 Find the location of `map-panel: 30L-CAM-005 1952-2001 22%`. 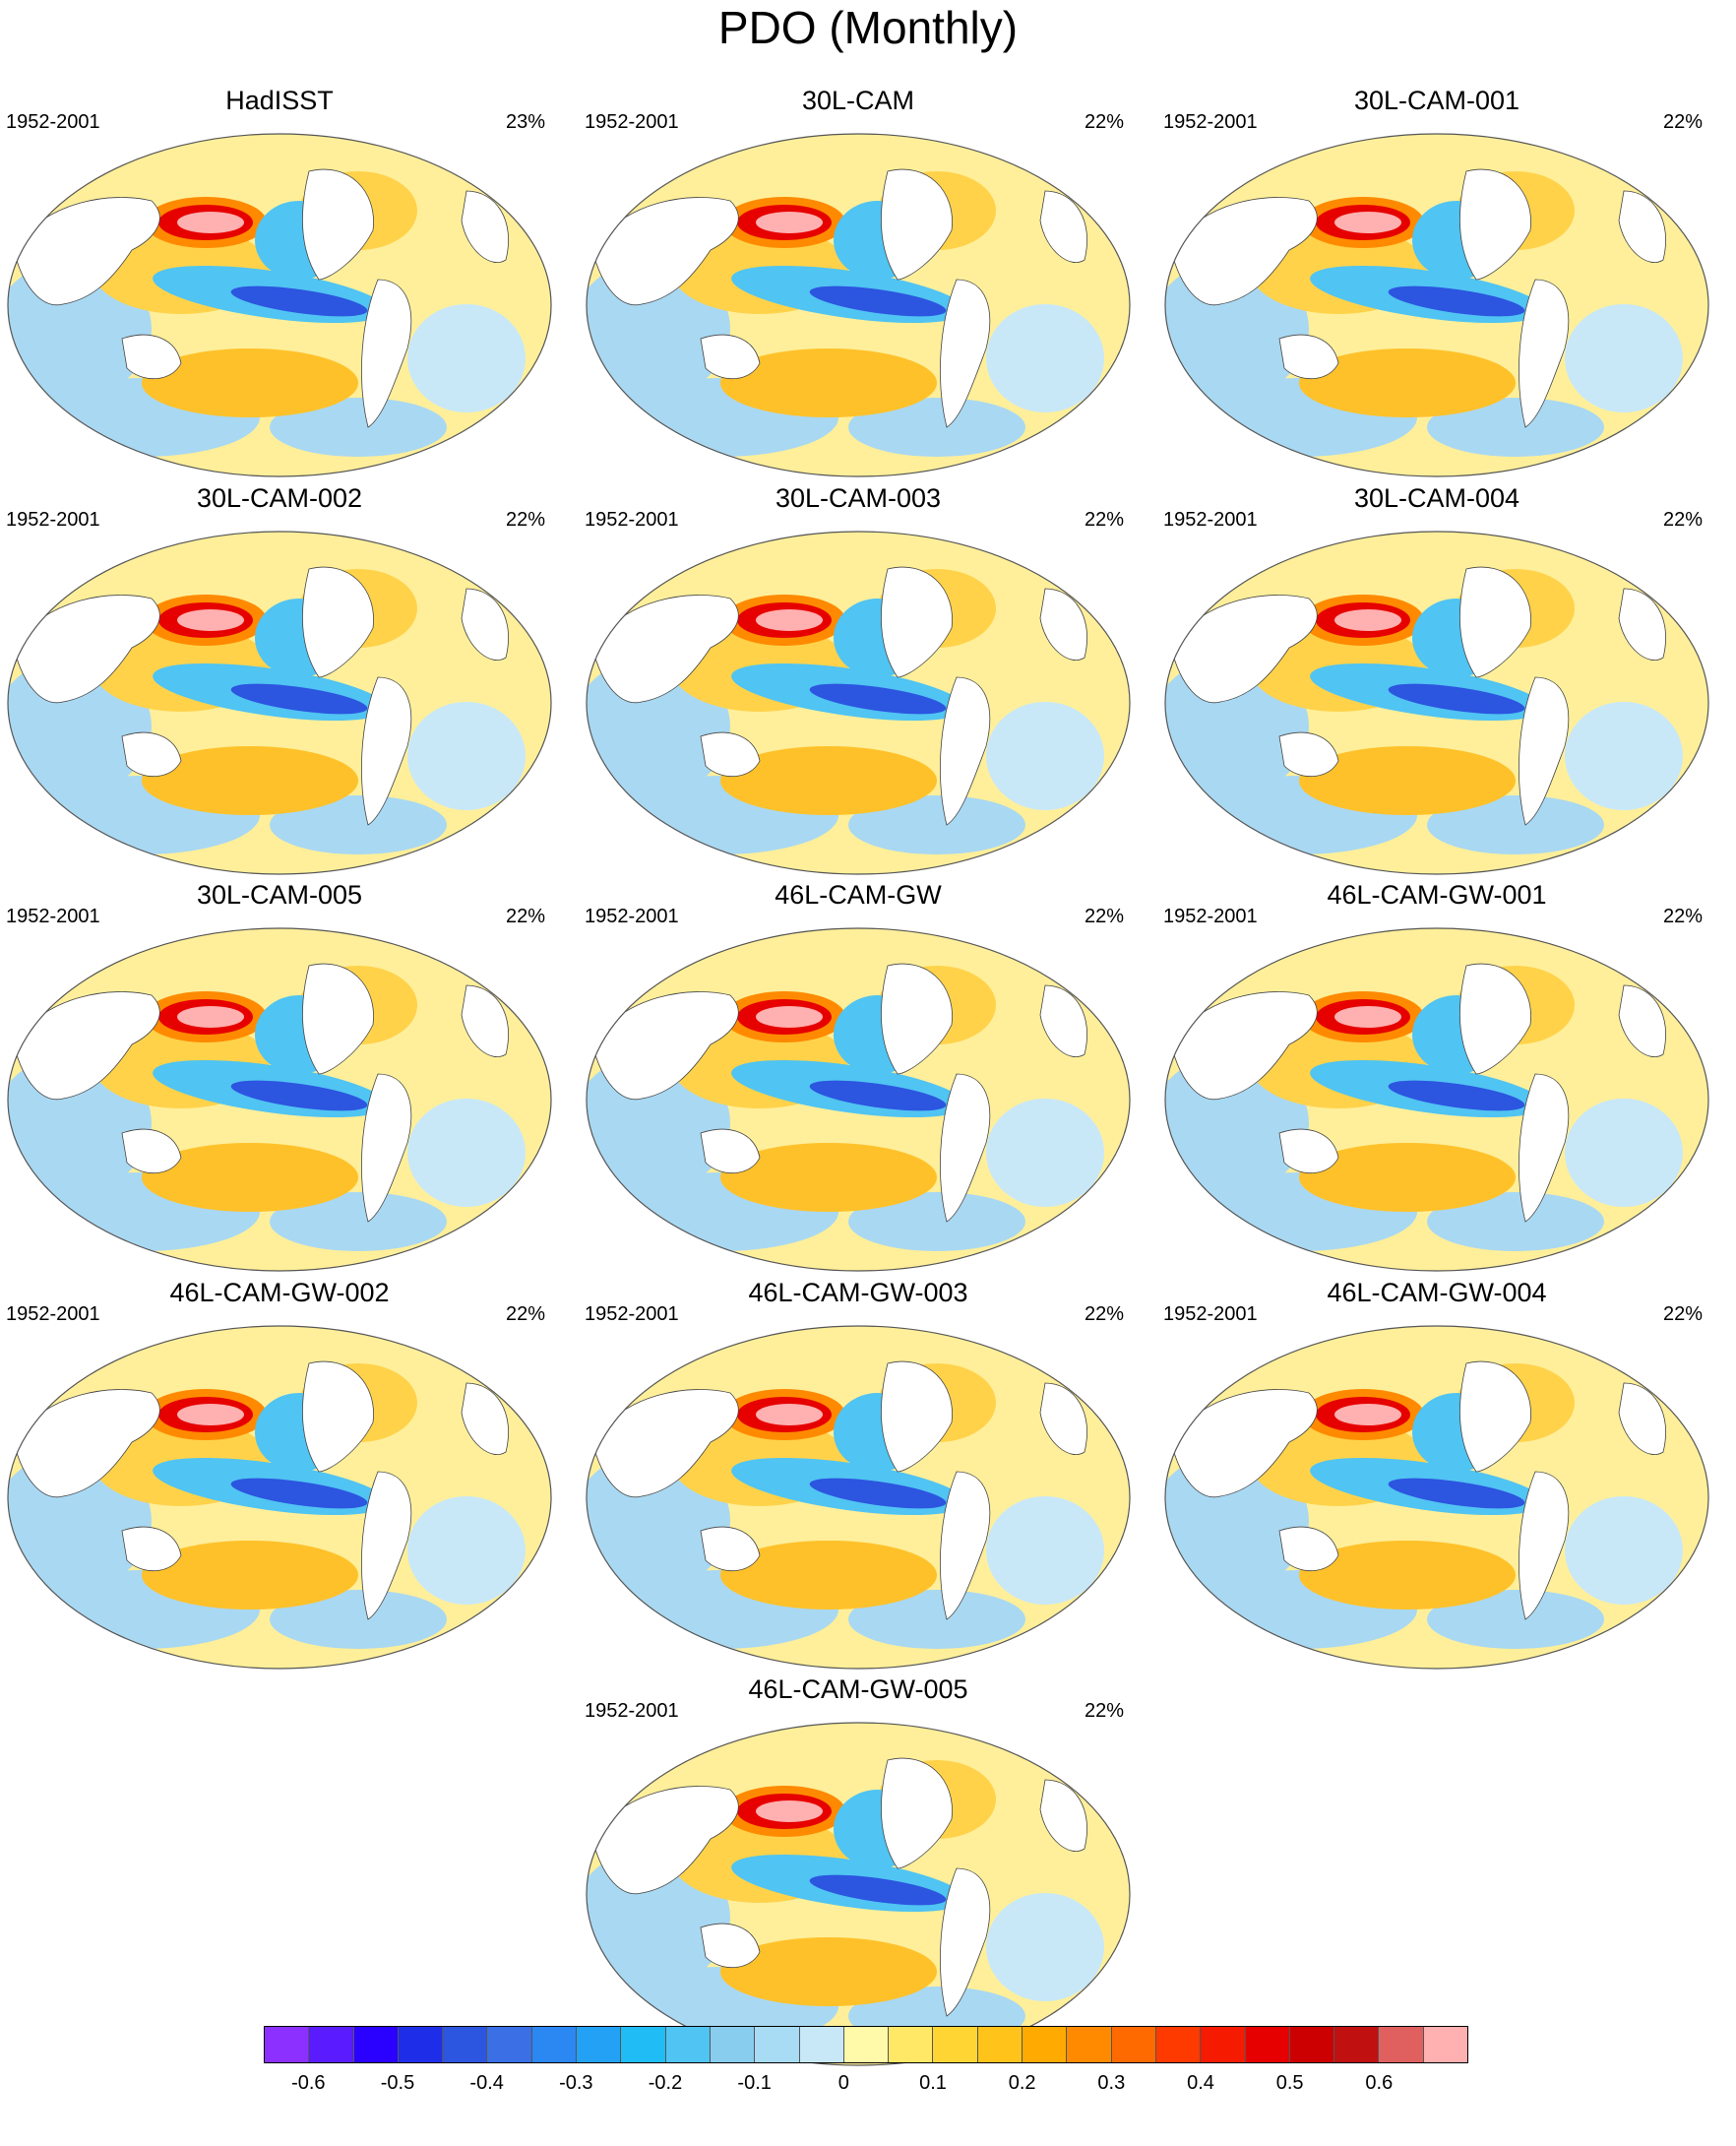

map-panel: 30L-CAM-005 1952-2001 22% is located at coordinates (279, 1076).